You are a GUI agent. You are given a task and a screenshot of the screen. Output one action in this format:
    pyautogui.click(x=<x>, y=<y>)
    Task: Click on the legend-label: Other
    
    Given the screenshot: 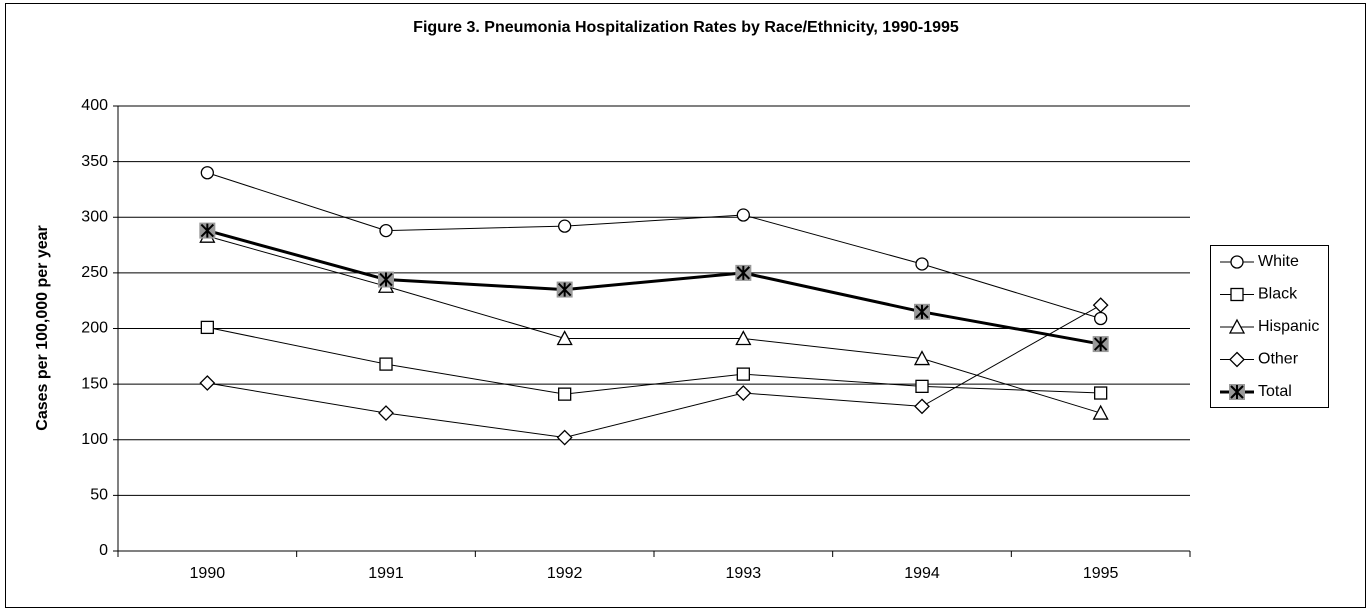 What is the action you would take?
    pyautogui.click(x=1278, y=359)
    